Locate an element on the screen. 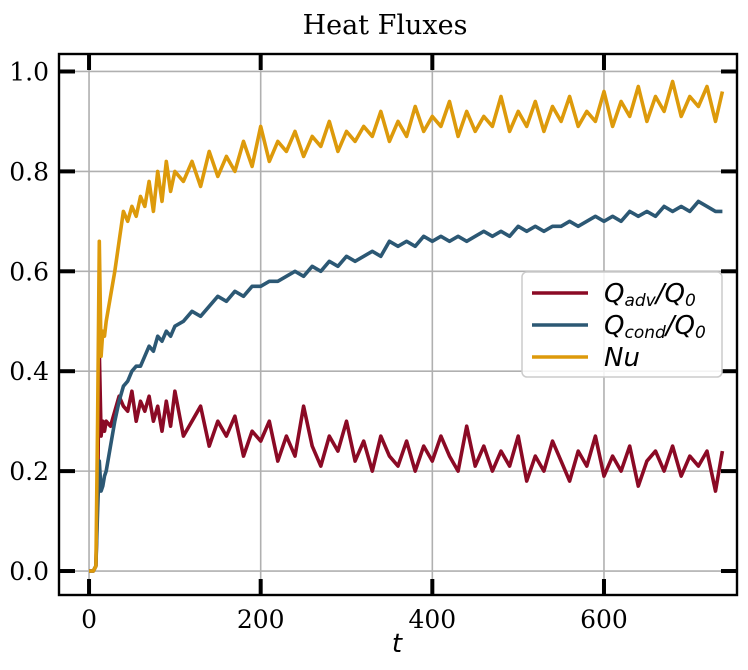  legend-label: Qcond/Q0 is located at coordinates (655, 327).